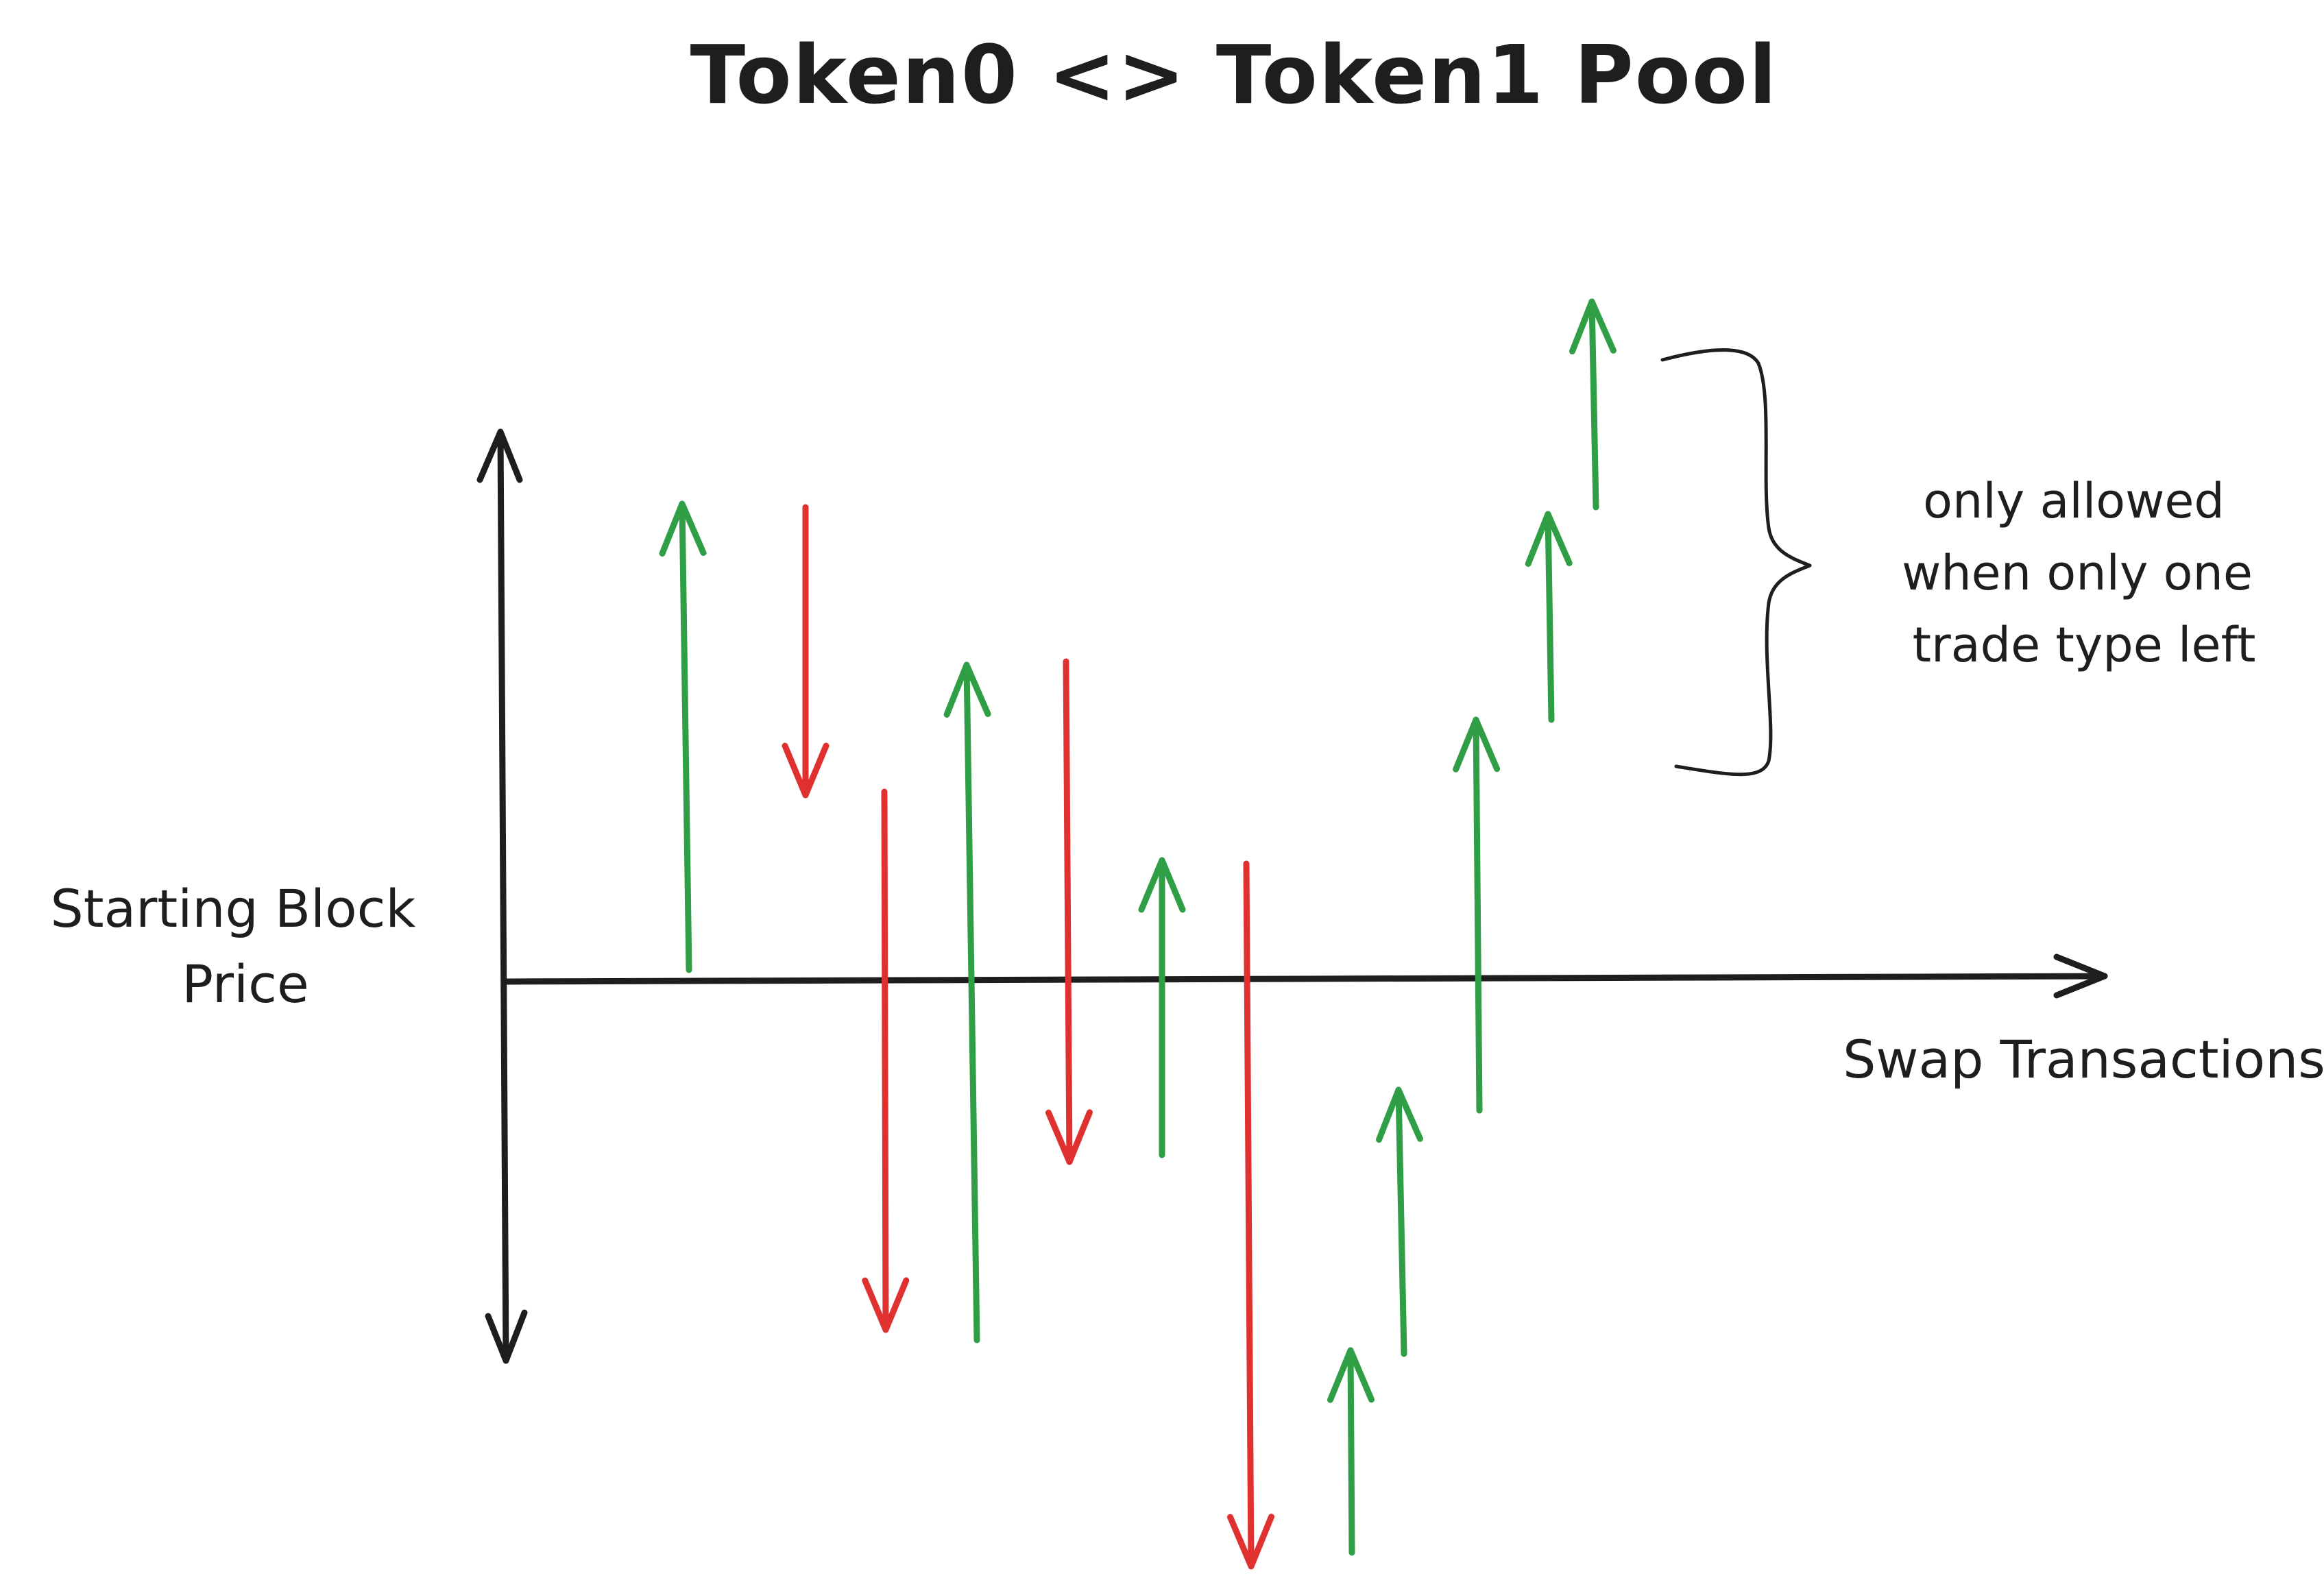 The image size is (2324, 1580). Describe the element at coordinates (2084, 645) in the screenshot. I see `note-line3: trade type left` at that location.